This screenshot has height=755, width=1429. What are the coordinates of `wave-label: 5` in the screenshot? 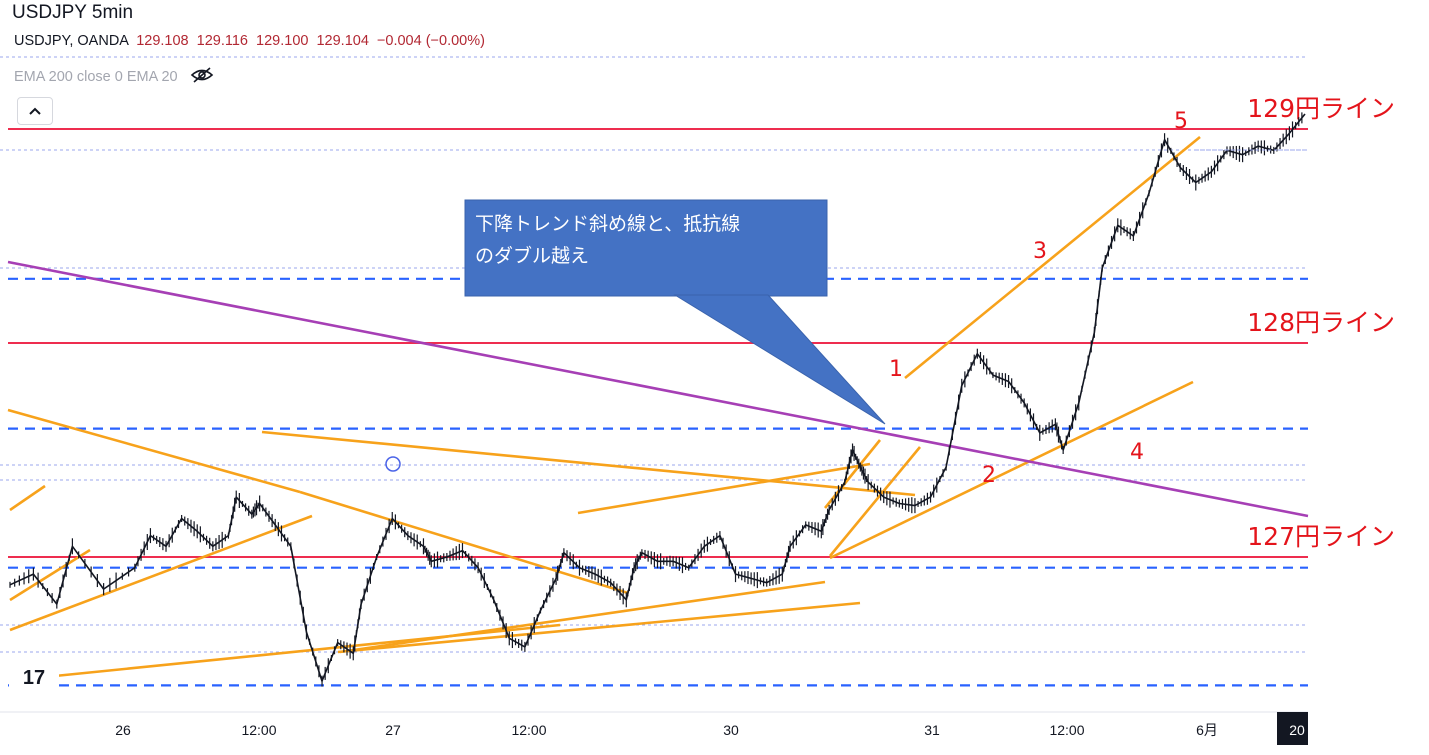 It's located at (1181, 121).